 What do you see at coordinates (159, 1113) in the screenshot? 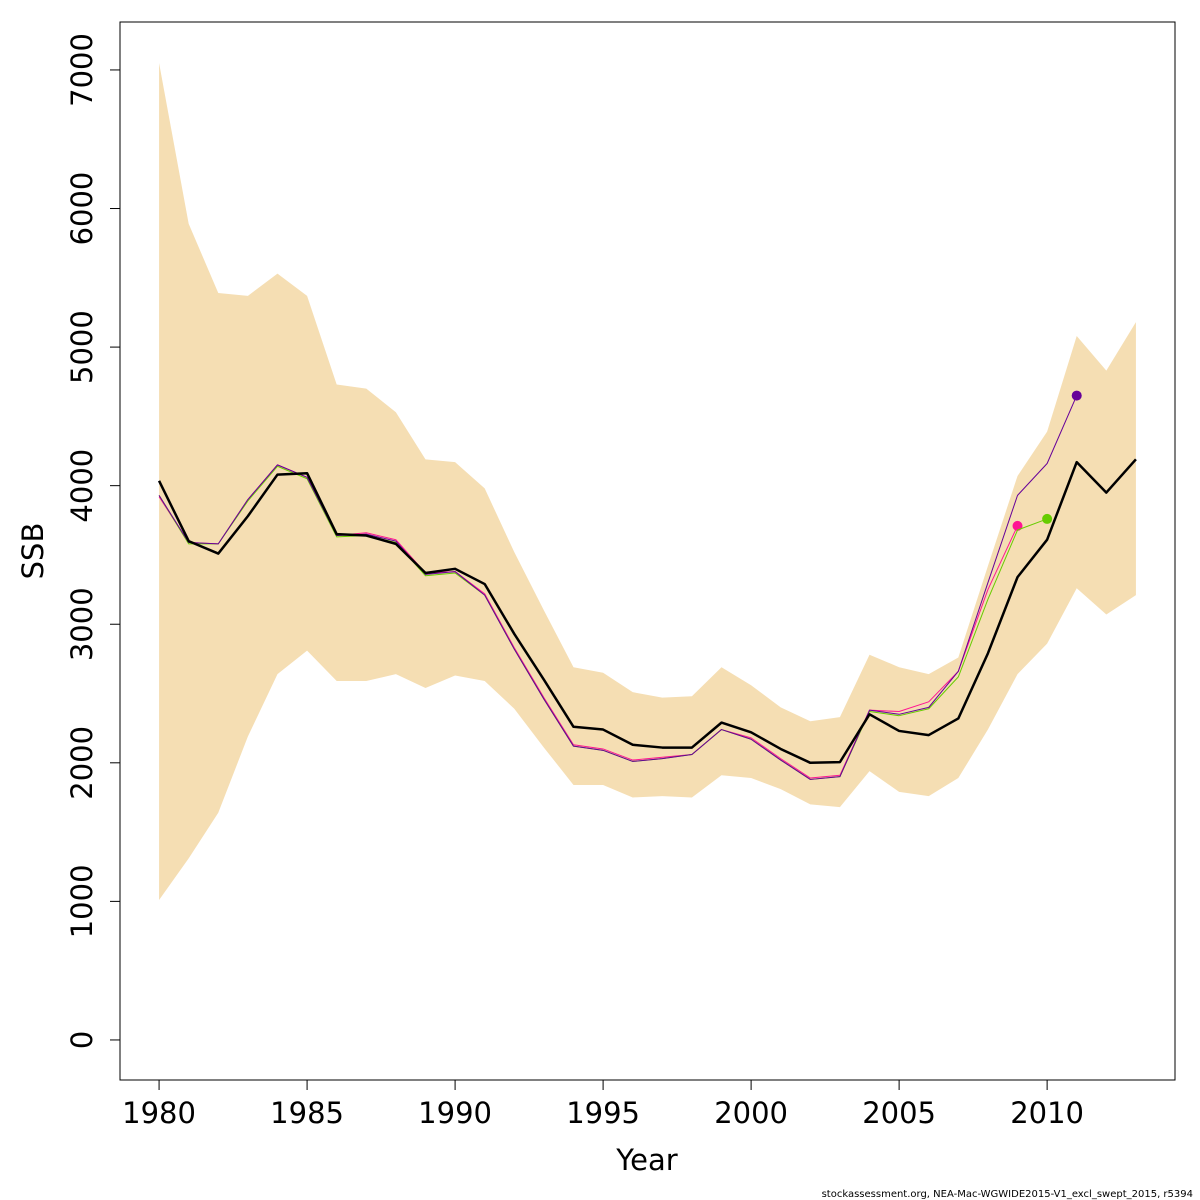
I see `x-tick-label: 1980` at bounding box center [159, 1113].